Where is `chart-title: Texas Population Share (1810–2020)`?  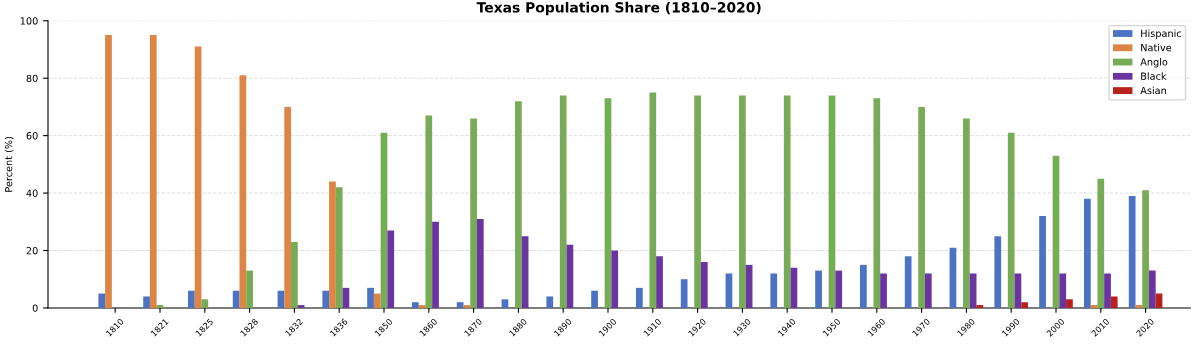 chart-title: Texas Population Share (1810–2020) is located at coordinates (618, 8).